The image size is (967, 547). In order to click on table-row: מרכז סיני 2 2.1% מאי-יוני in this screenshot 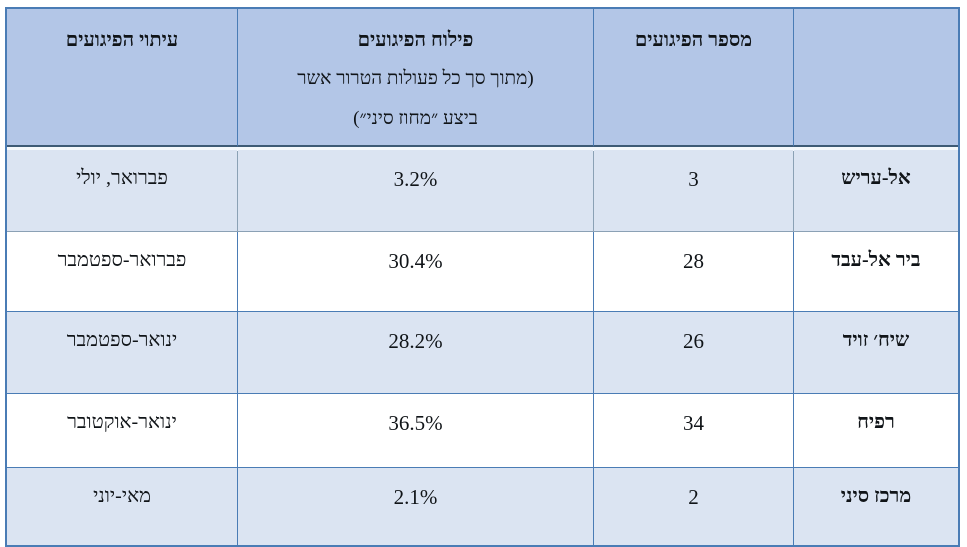, I will do `click(482, 506)`.